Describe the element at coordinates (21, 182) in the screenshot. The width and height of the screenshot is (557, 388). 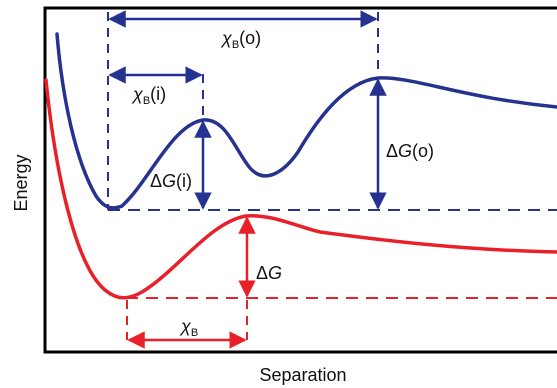
I see `y-axis-label: Energy` at that location.